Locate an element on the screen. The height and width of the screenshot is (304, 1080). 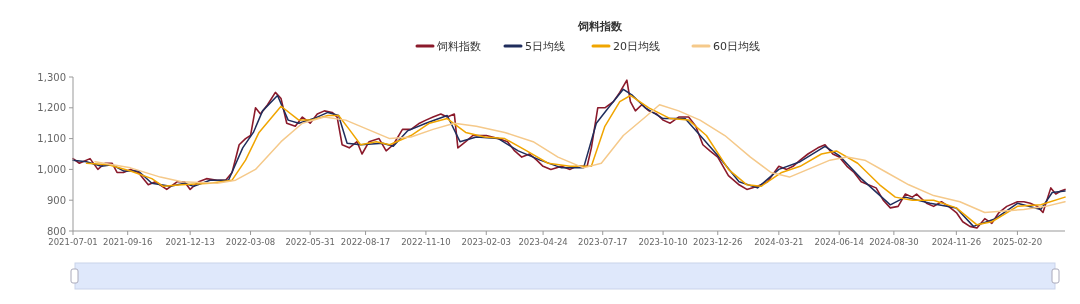
x-tick-label: 2023-07-17 is located at coordinates (603, 242).